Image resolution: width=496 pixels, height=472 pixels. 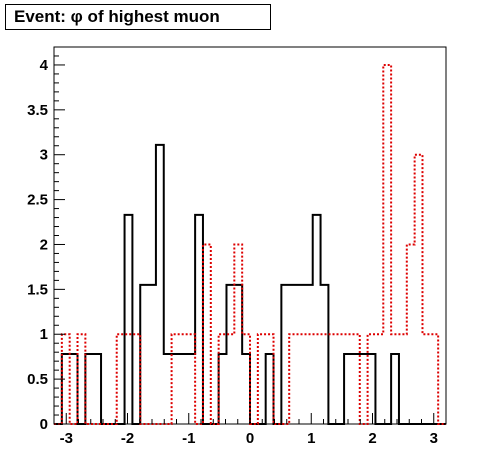 What do you see at coordinates (188, 438) in the screenshot?
I see `x-tick-label: -1` at bounding box center [188, 438].